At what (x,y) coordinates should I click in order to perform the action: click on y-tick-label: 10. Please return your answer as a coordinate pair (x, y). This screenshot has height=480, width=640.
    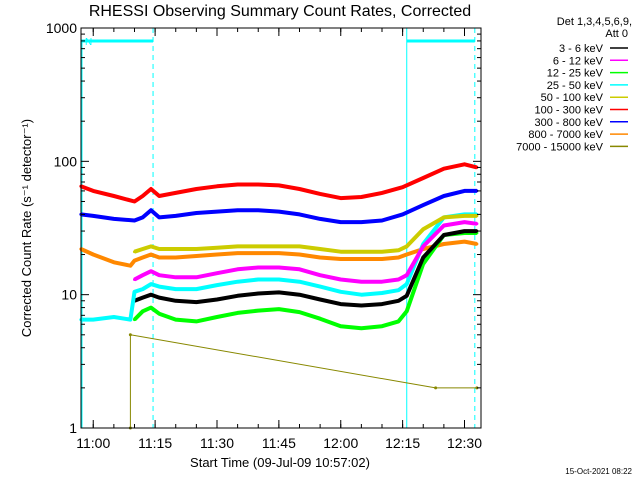
    Looking at the image, I should click on (69, 295).